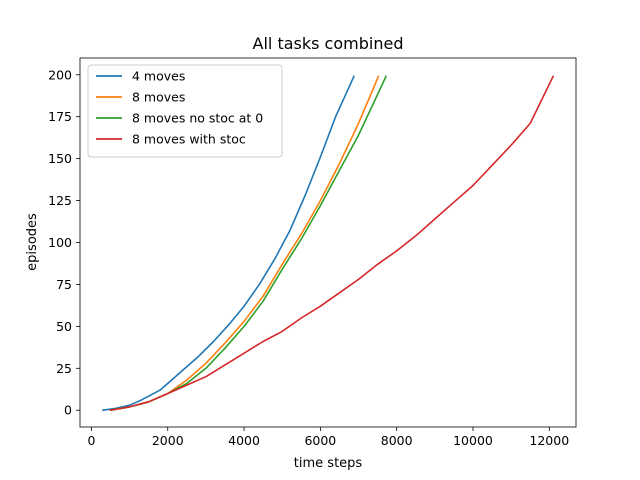 Image resolution: width=640 pixels, height=480 pixels. What do you see at coordinates (64, 284) in the screenshot?
I see `y-tick-label: 75` at bounding box center [64, 284].